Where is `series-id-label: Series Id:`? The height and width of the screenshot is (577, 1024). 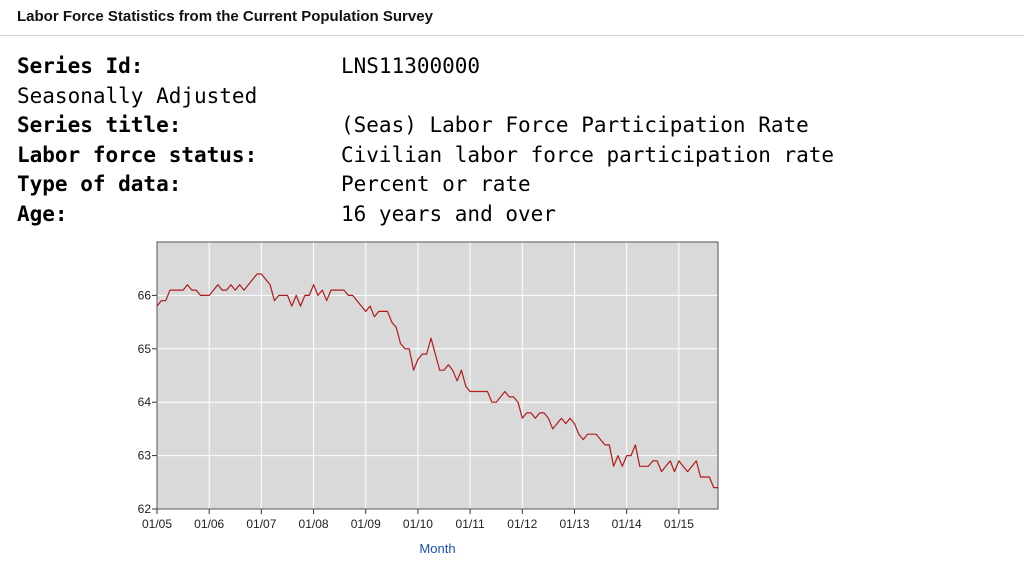 series-id-label: Series Id: is located at coordinates (80, 66).